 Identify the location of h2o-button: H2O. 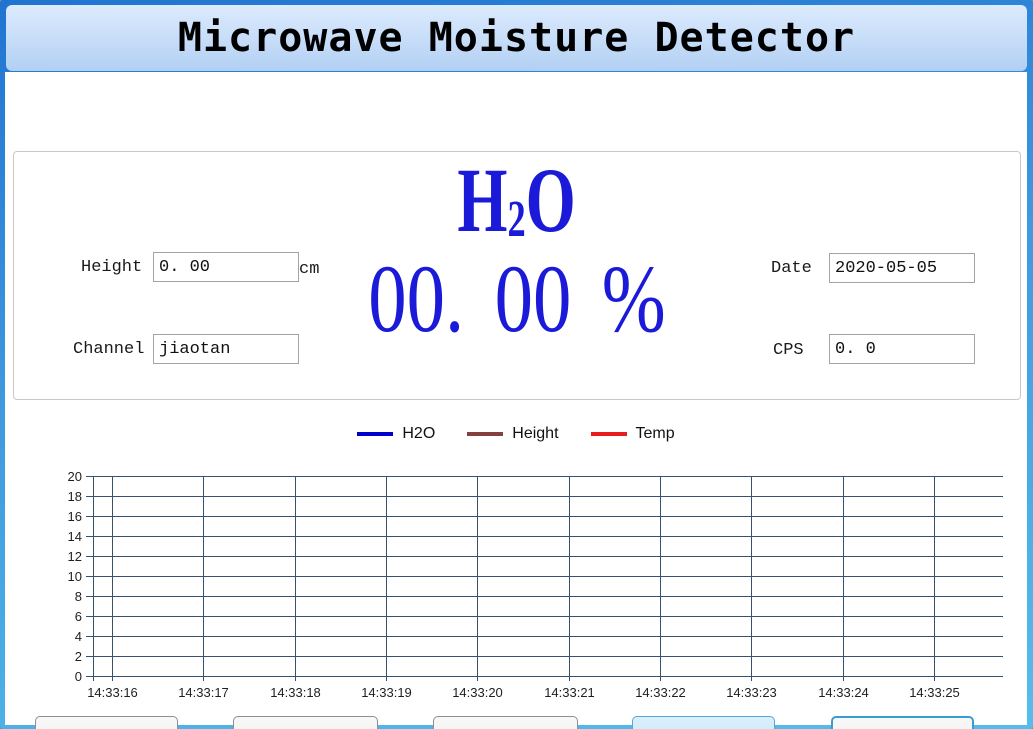
(106, 722).